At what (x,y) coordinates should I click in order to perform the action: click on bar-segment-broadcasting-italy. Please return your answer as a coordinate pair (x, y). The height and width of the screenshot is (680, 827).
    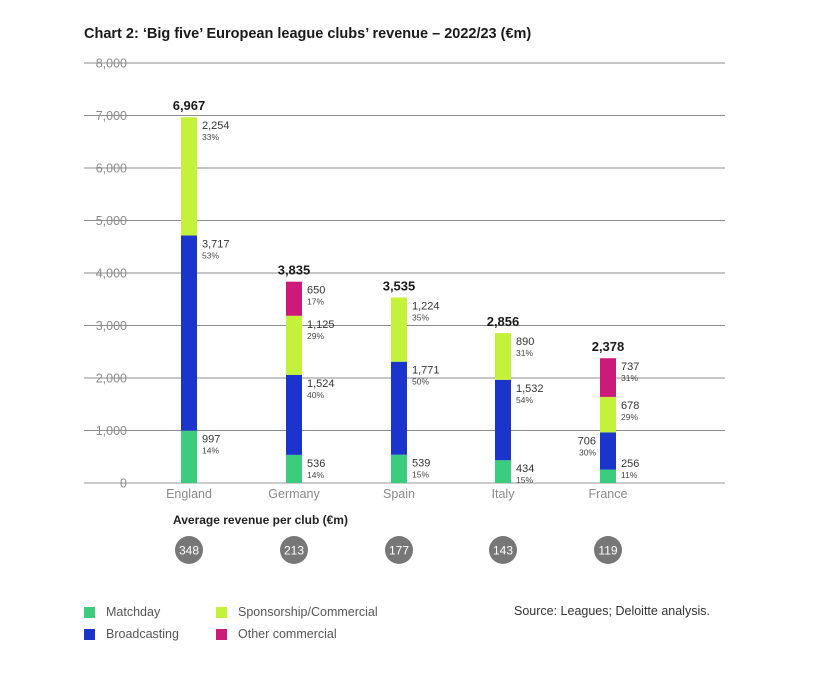
    Looking at the image, I should click on (503, 420).